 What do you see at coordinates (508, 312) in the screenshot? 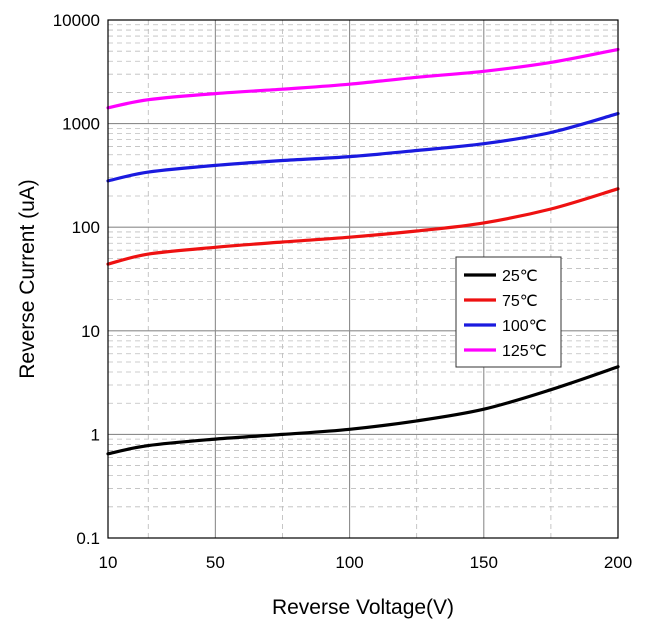
I see `legend: 25℃ 75℃ 100℃ 125℃` at bounding box center [508, 312].